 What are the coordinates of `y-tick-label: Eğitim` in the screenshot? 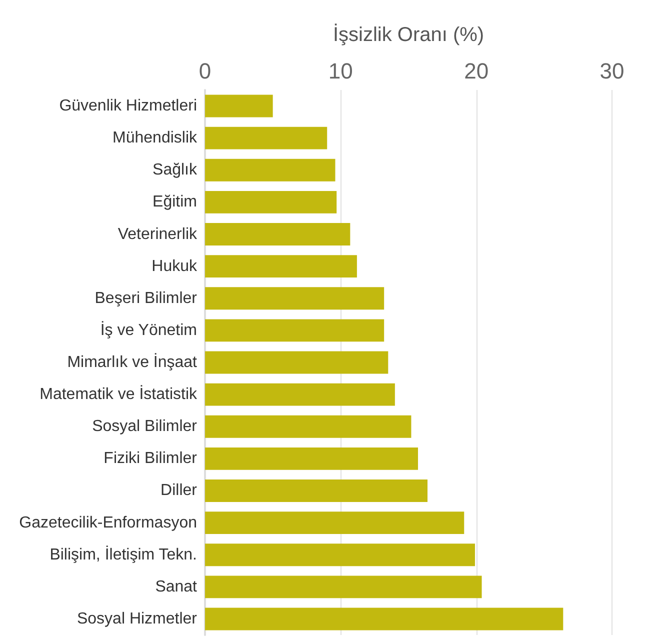 It's located at (174, 202).